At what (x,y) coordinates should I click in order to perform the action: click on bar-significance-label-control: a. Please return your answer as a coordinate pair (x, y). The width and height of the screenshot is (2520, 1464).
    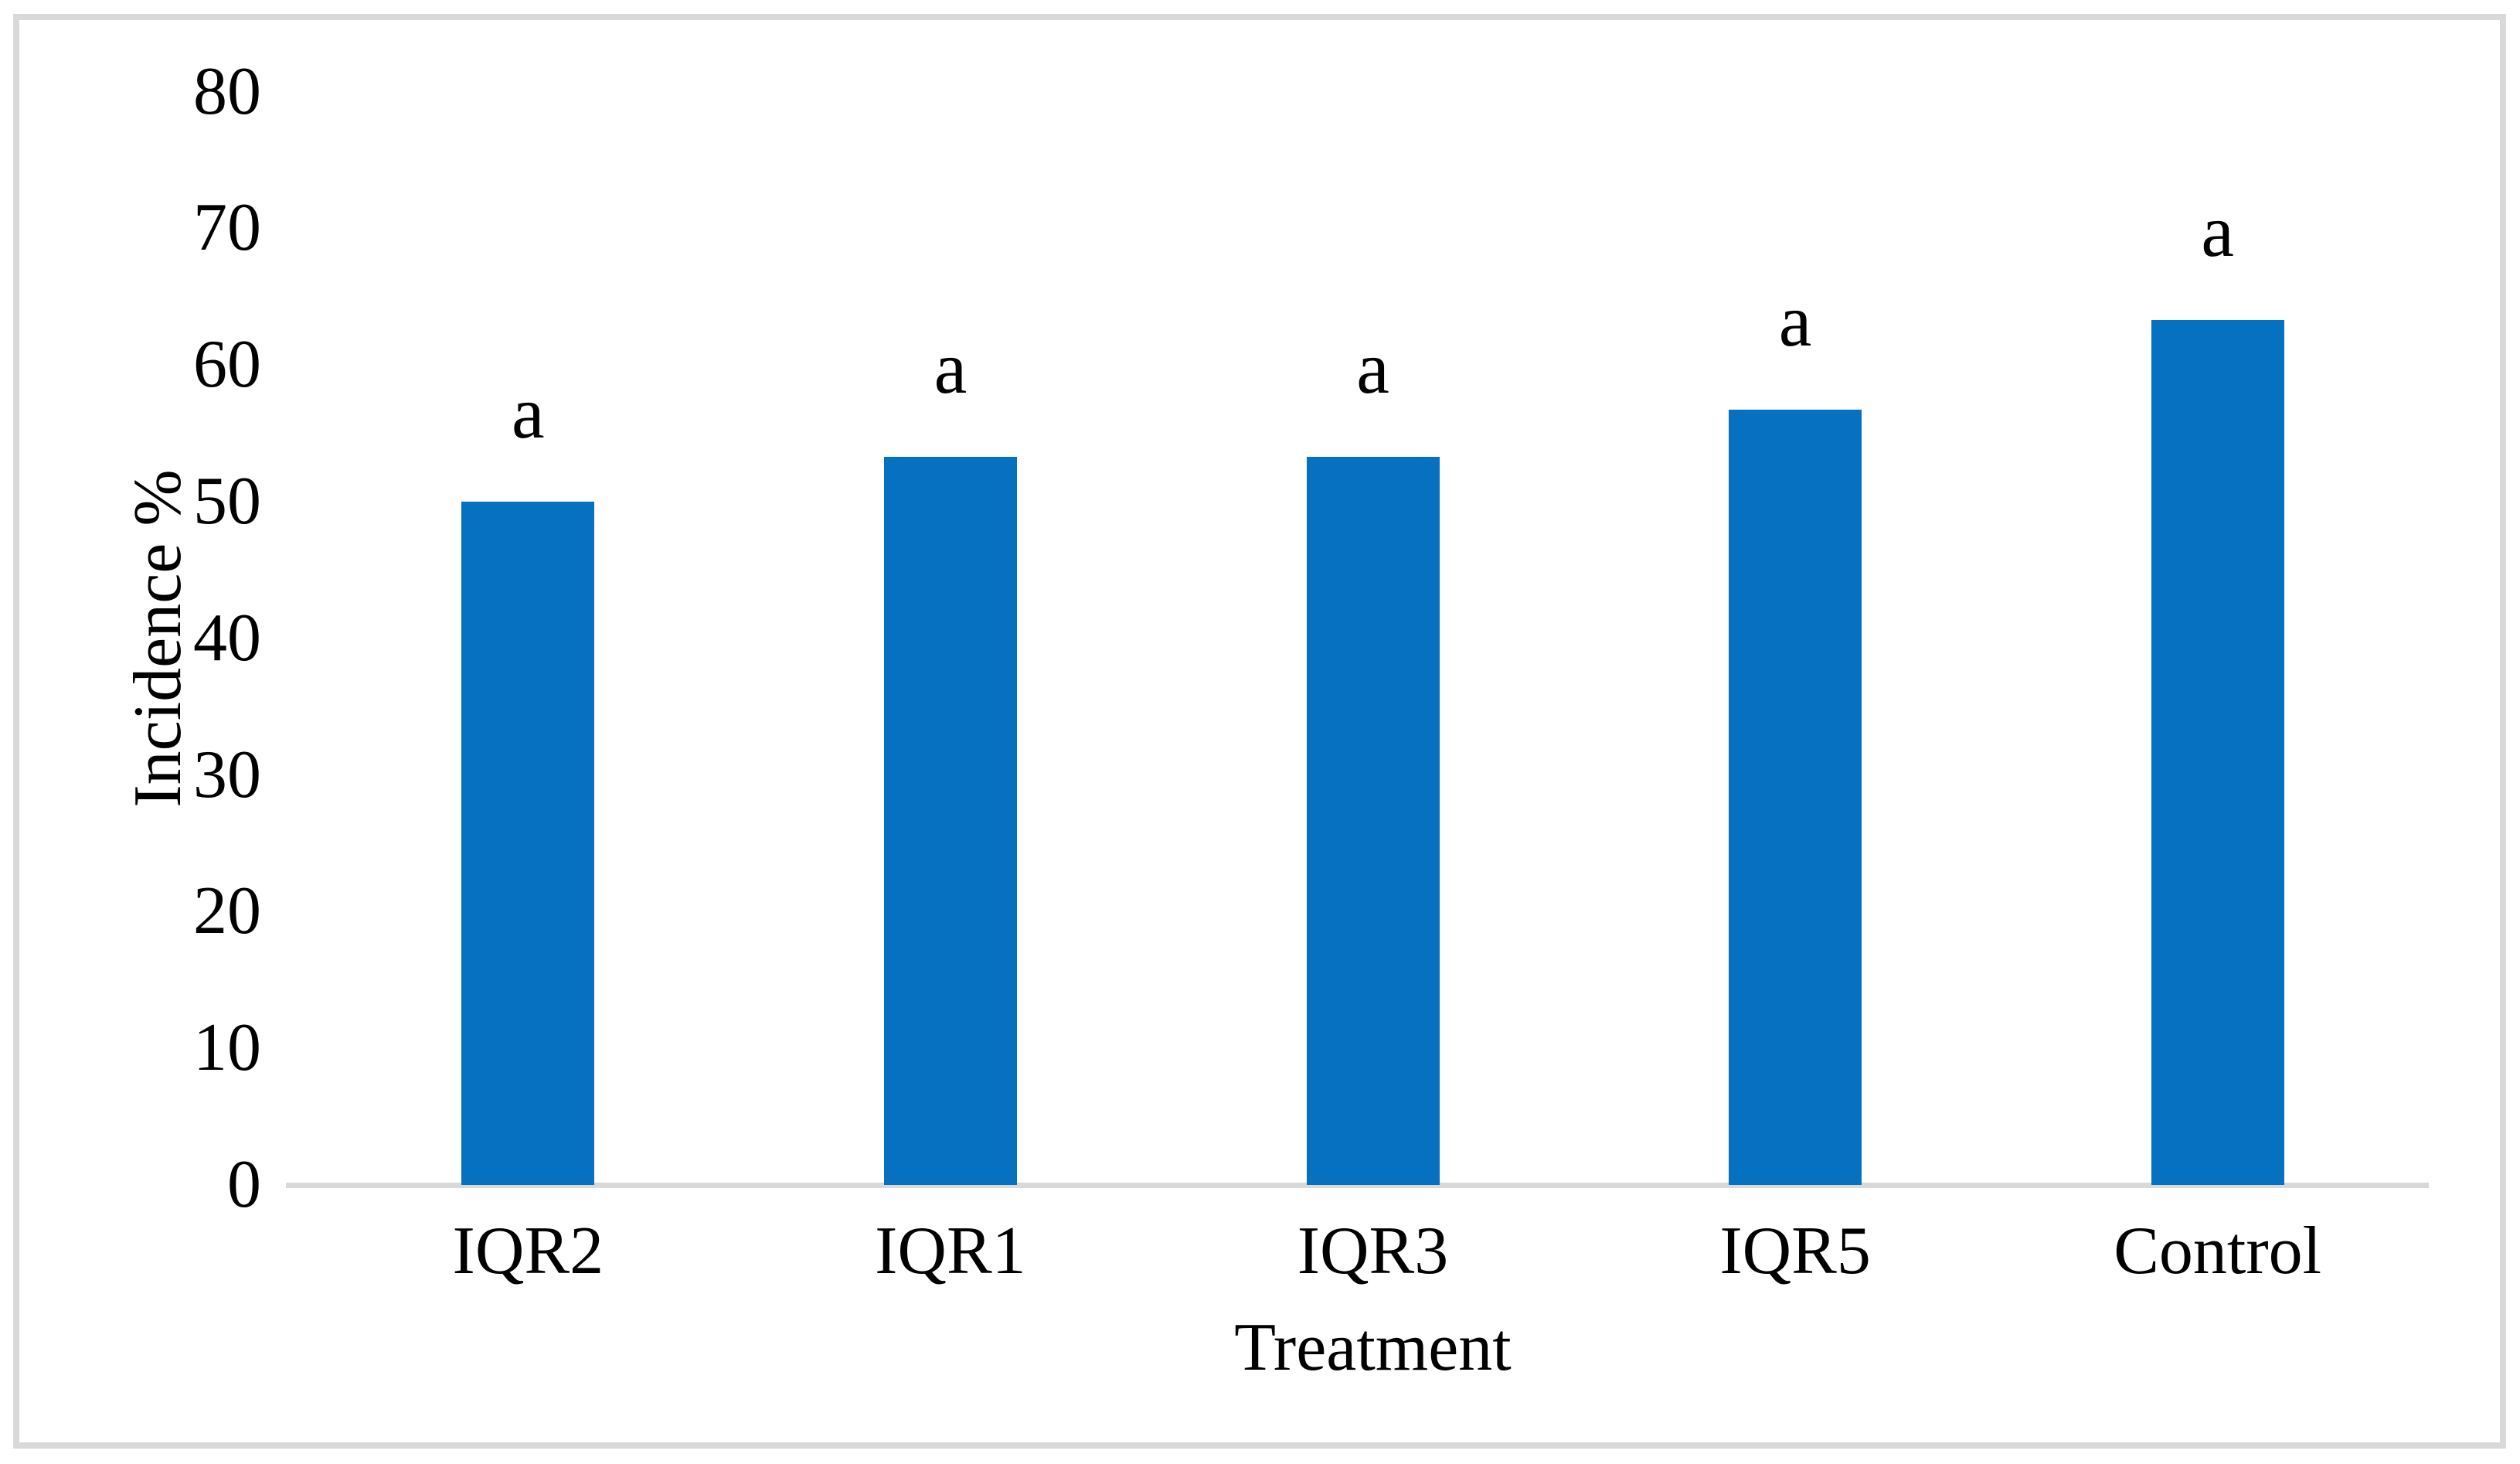
    Looking at the image, I should click on (2217, 230).